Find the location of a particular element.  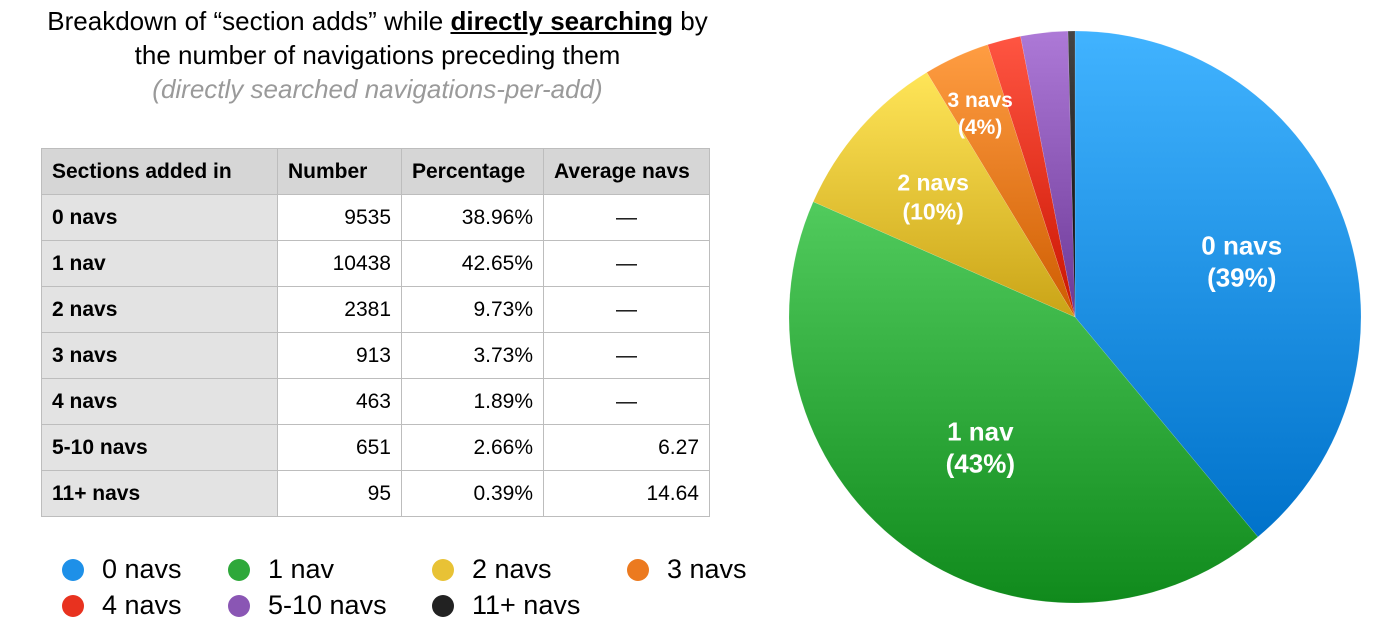

legend-item-2: 2 navs is located at coordinates (492, 569).